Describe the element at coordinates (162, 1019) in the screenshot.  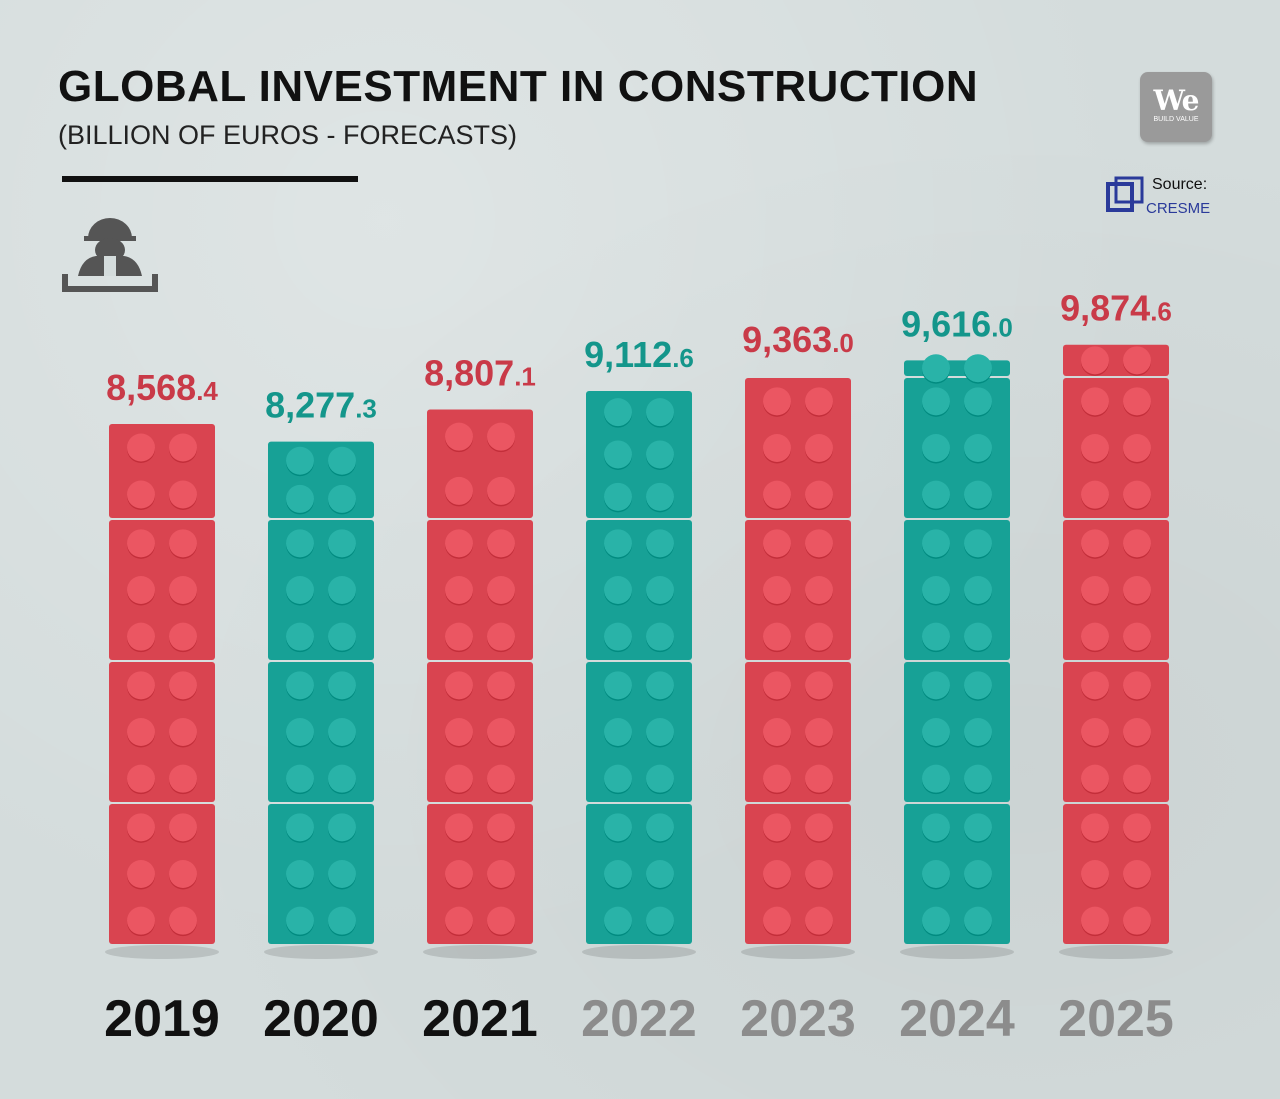
I see `year-label-2019: 2019` at that location.